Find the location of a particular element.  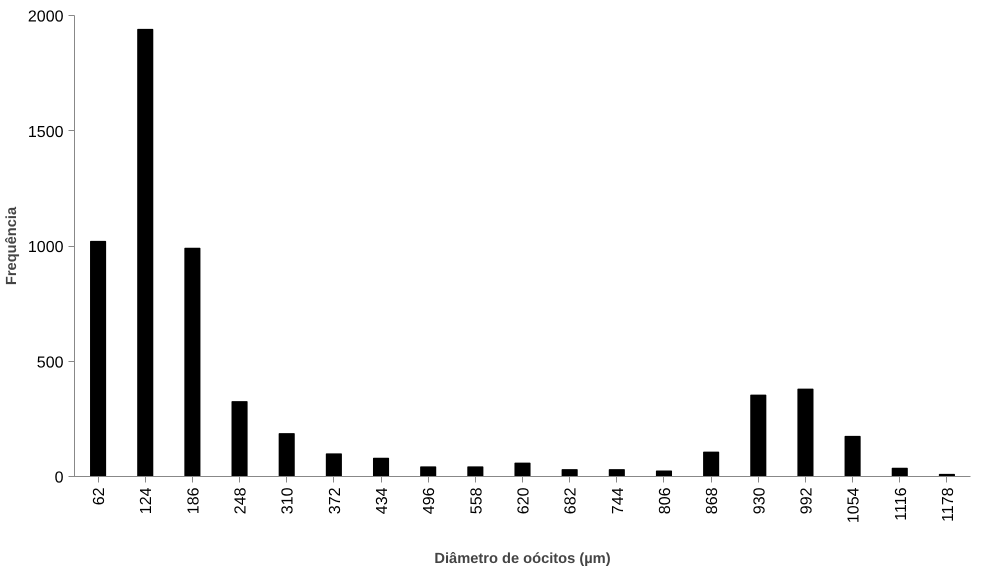

y-tick-label: 1000 is located at coordinates (46, 247).